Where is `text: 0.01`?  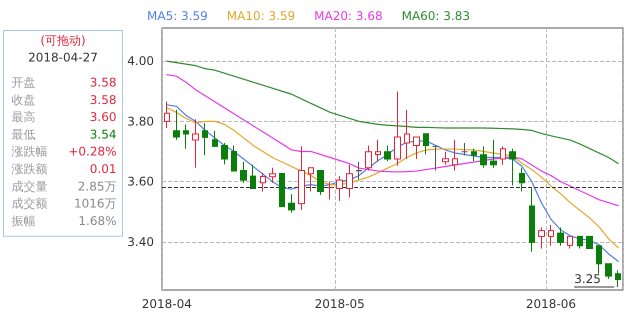
text: 0.01 is located at coordinates (103, 169).